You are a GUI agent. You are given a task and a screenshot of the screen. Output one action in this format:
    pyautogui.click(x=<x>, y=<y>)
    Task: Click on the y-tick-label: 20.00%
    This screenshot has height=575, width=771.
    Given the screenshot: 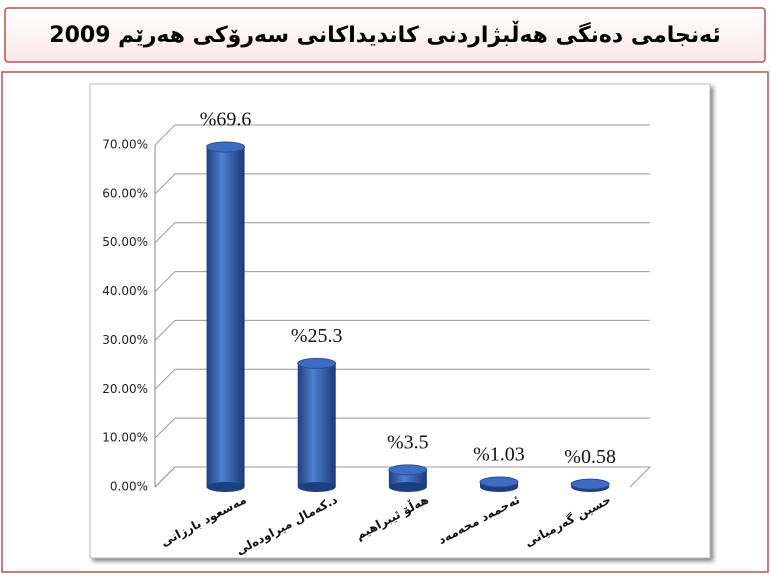 What is the action you would take?
    pyautogui.click(x=125, y=389)
    